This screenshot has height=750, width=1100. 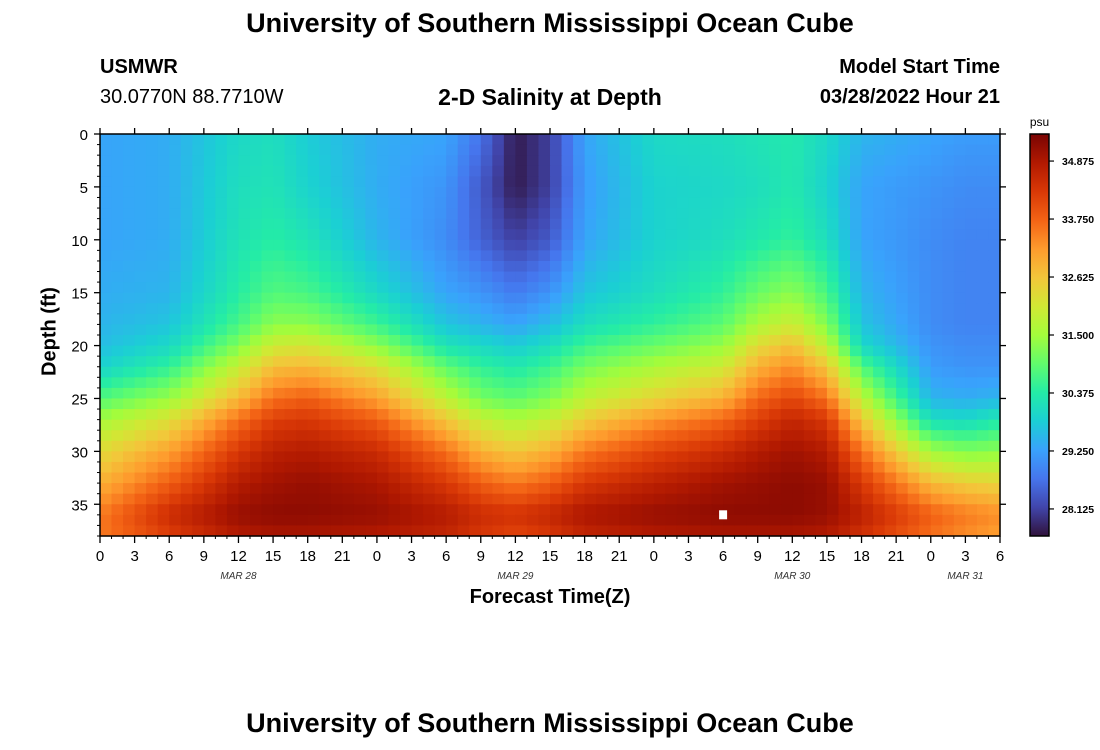 I want to click on colorbar-tick-label: 31.500, so click(x=1078, y=336).